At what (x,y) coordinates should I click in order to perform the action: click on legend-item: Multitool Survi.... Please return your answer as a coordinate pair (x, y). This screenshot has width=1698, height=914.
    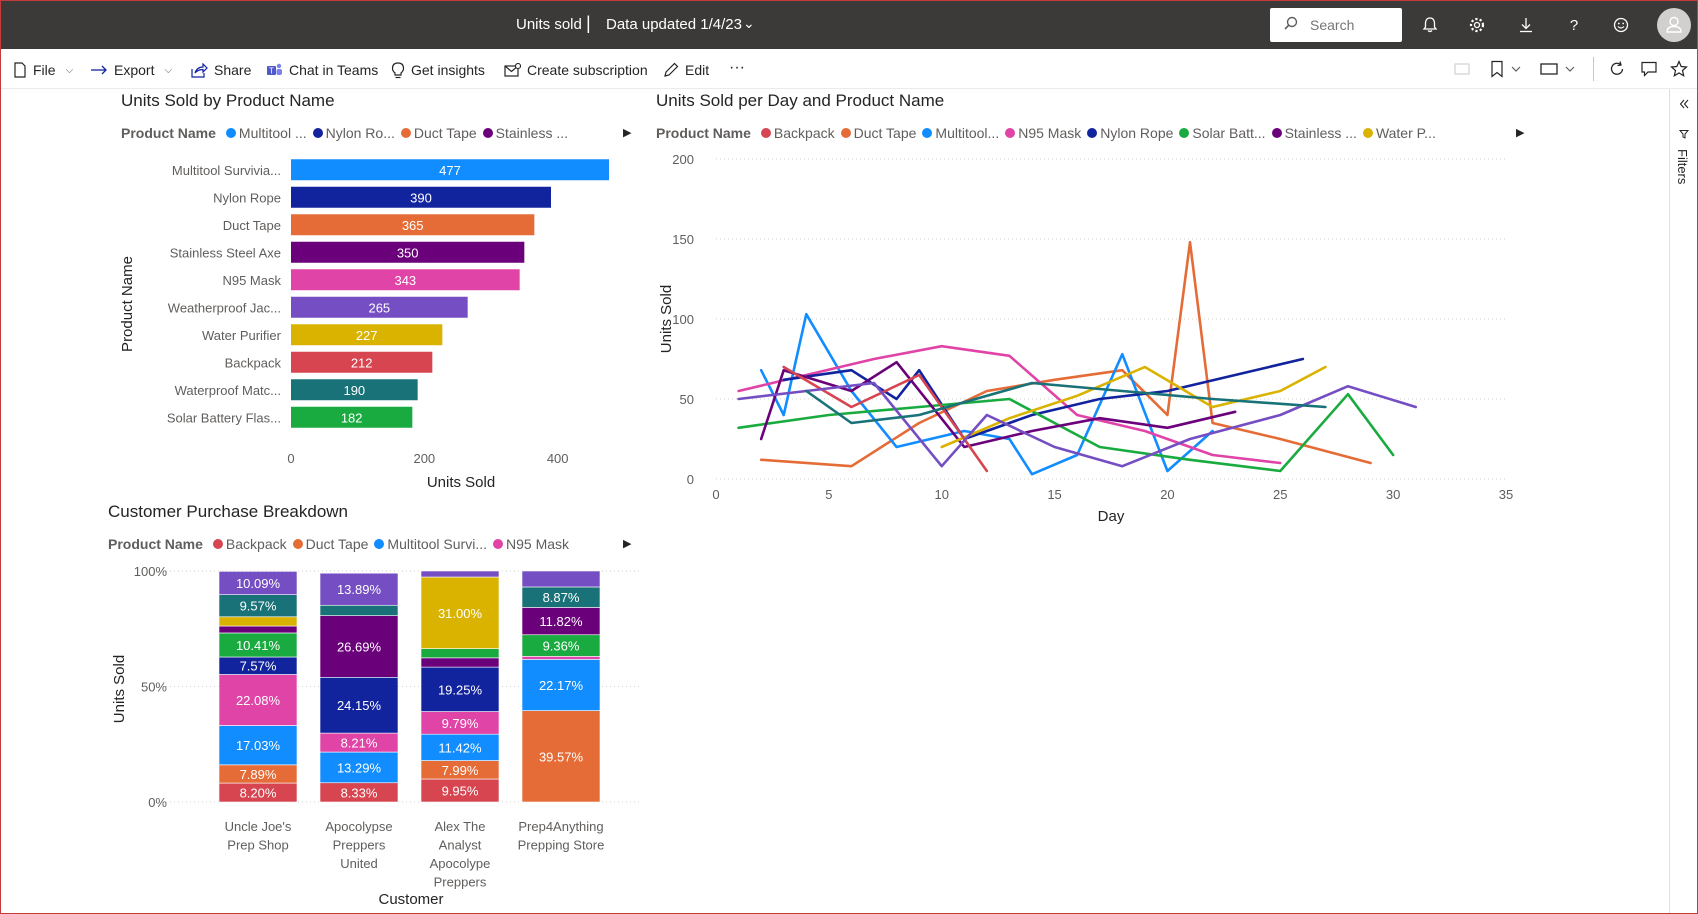
    Looking at the image, I should click on (430, 544).